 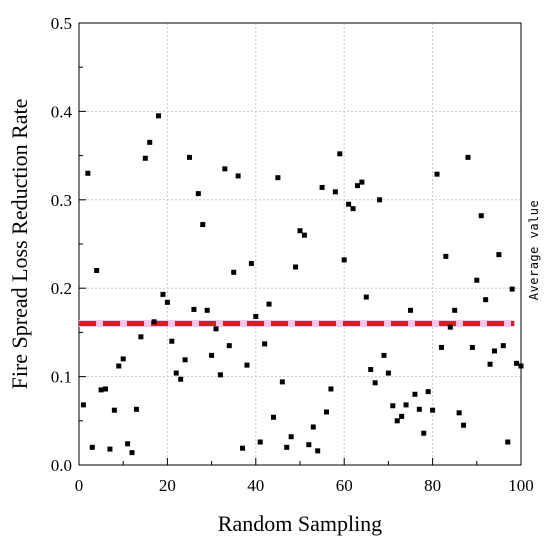 I want to click on x-tick-label: 20, so click(x=167, y=485).